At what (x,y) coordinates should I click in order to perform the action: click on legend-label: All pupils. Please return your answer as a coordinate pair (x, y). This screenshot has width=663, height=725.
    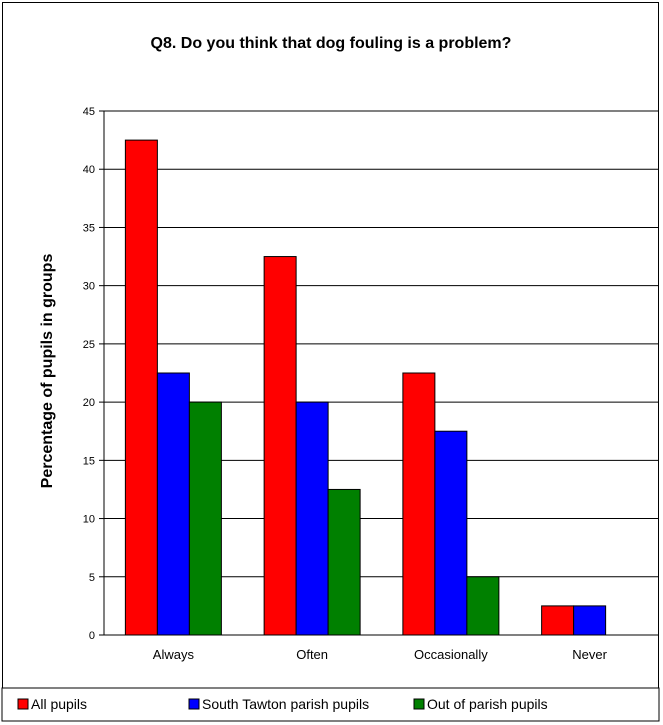
    Looking at the image, I should click on (59, 704).